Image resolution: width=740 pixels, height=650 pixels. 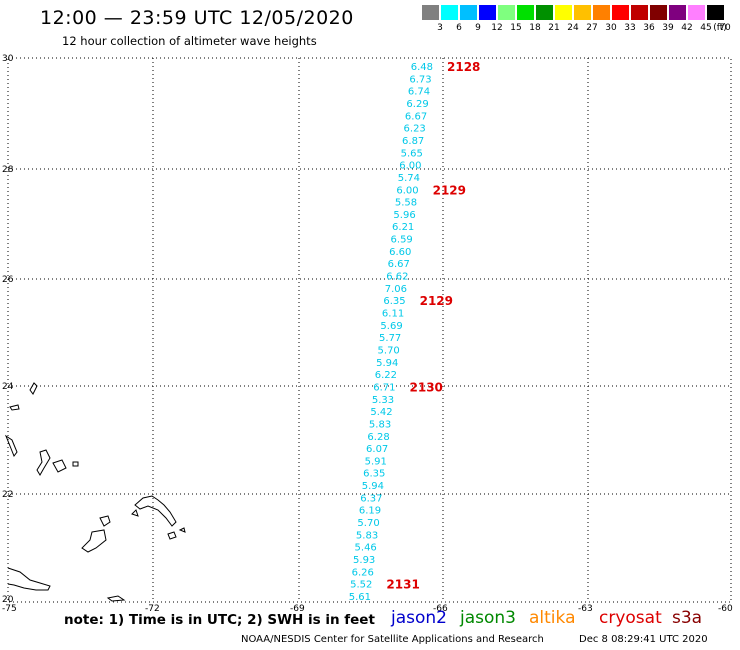 I want to click on wave-height-value: 5.61, so click(x=360, y=597).